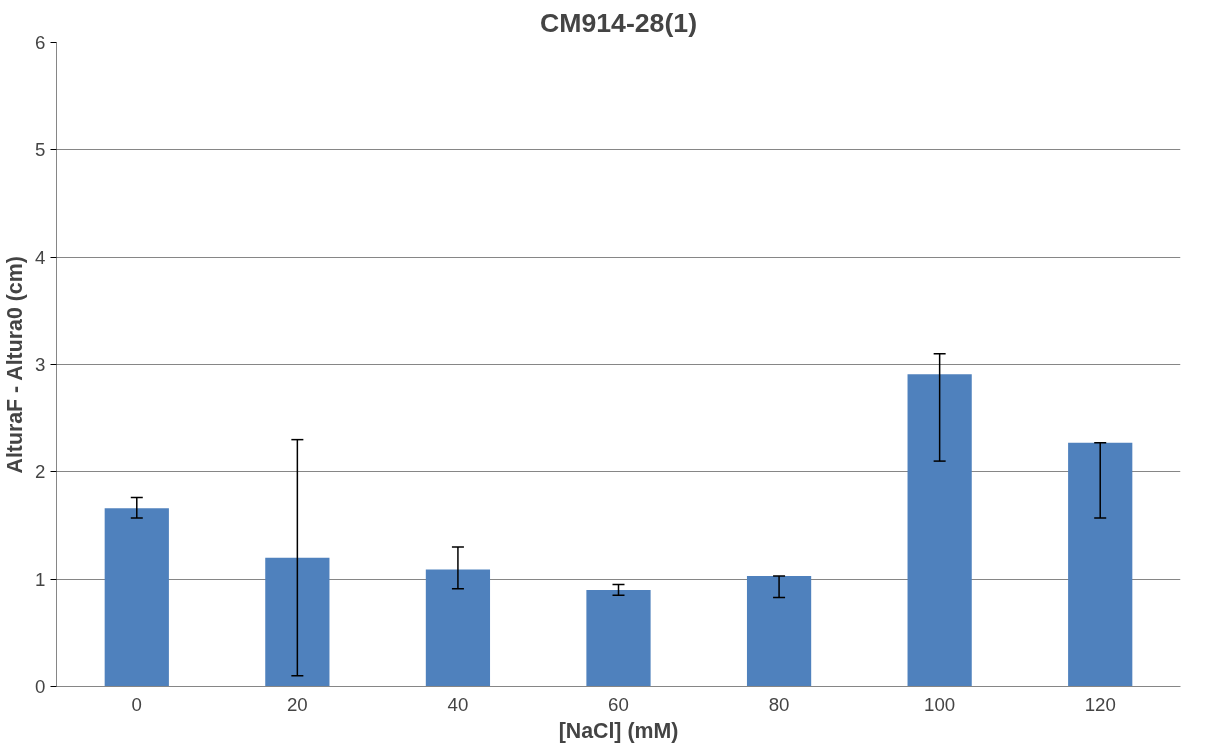  What do you see at coordinates (40, 472) in the screenshot?
I see `y-tick-label: 2` at bounding box center [40, 472].